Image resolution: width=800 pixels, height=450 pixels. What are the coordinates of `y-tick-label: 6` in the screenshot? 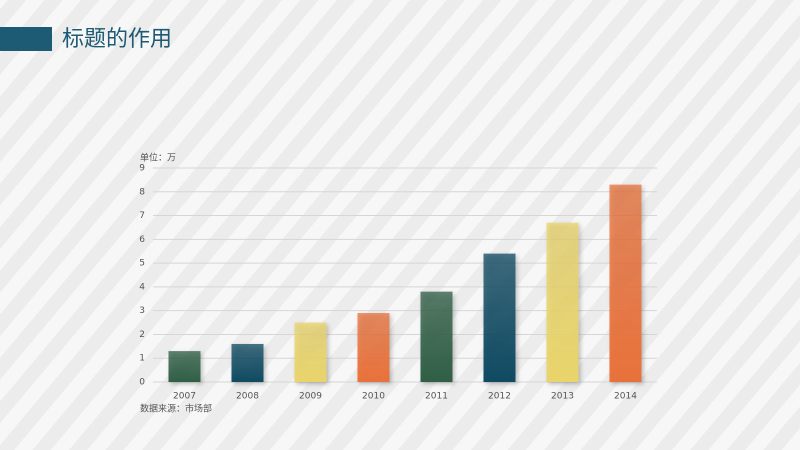 It's located at (142, 240).